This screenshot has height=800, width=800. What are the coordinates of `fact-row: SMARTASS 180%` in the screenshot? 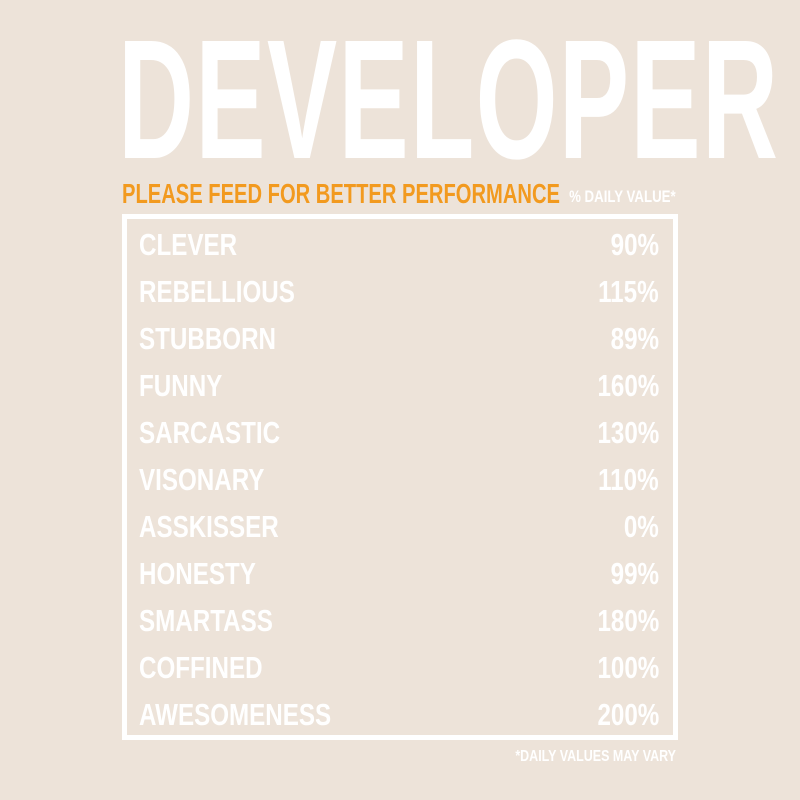 It's located at (399, 621).